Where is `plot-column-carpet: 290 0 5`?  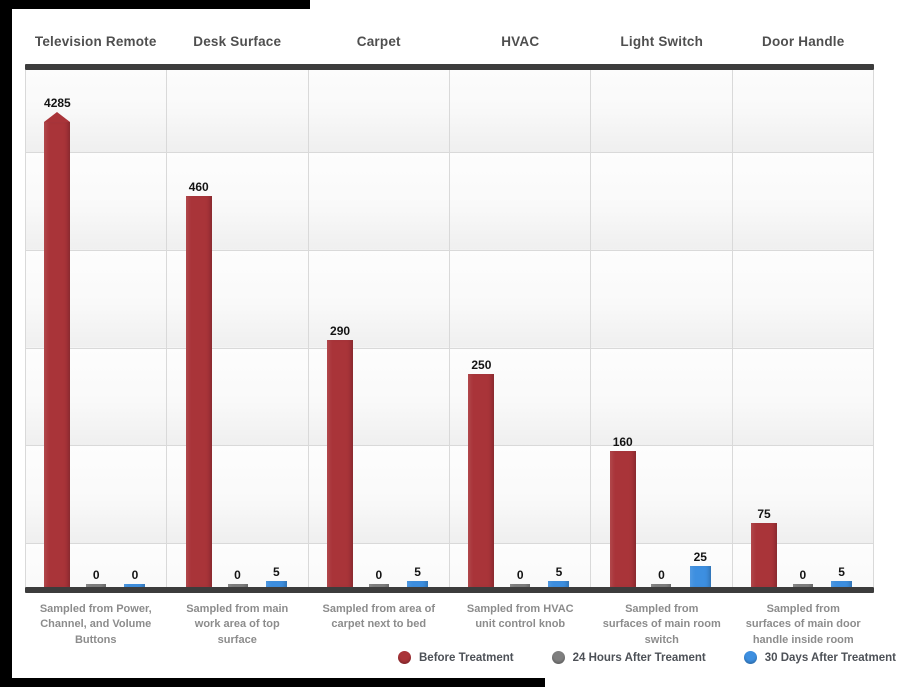
plot-column-carpet: 290 0 5 is located at coordinates (379, 328).